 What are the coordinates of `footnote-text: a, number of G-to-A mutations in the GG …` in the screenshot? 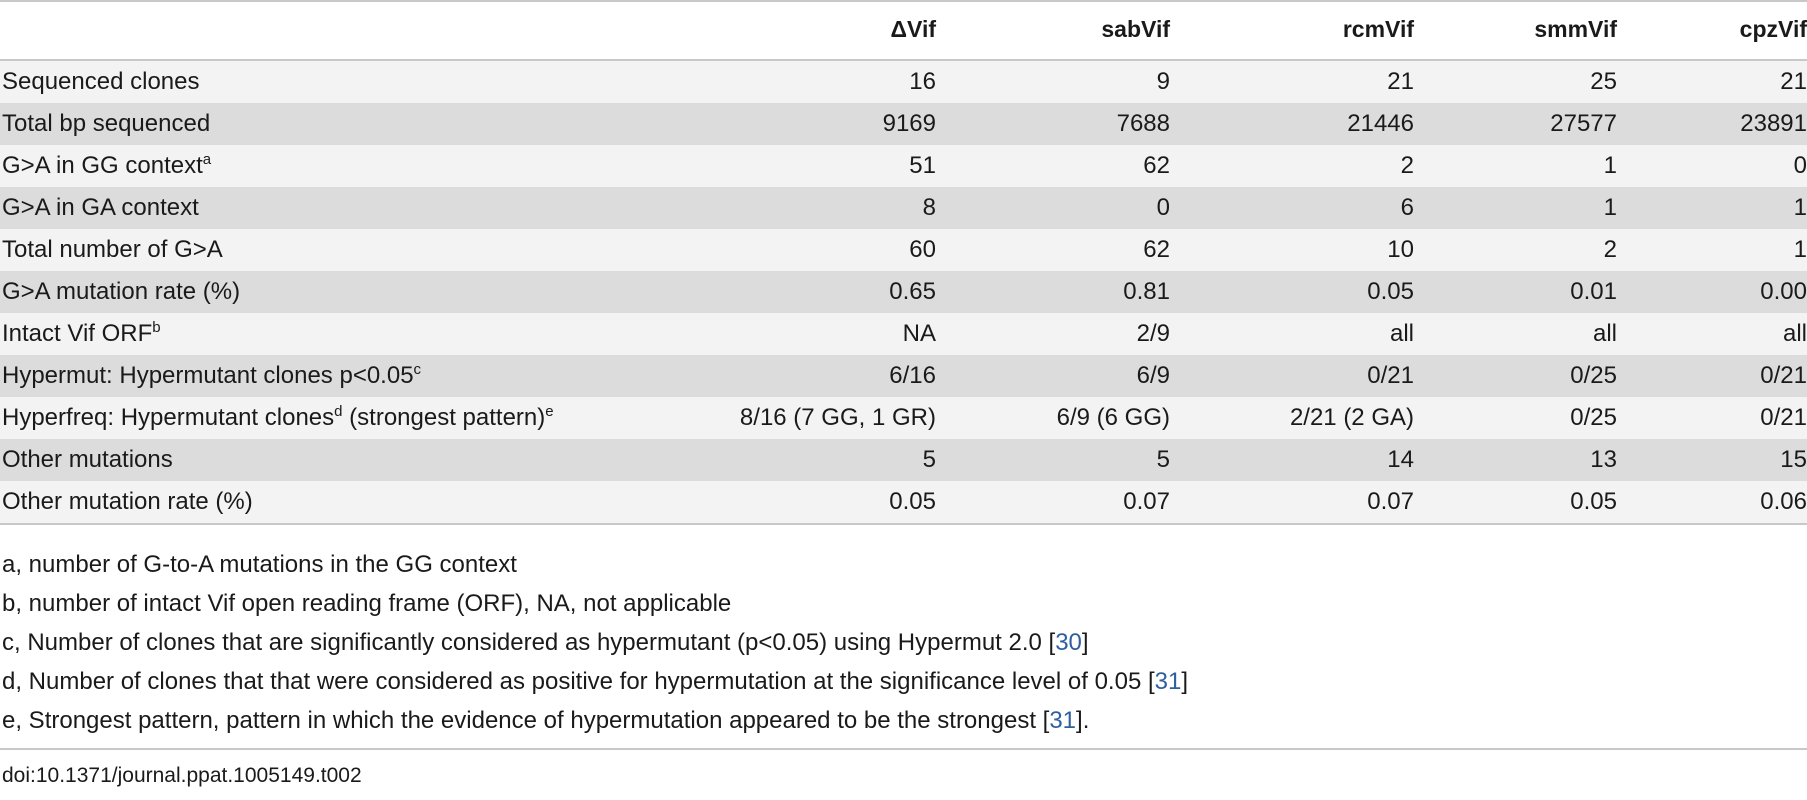 It's located at (259, 564).